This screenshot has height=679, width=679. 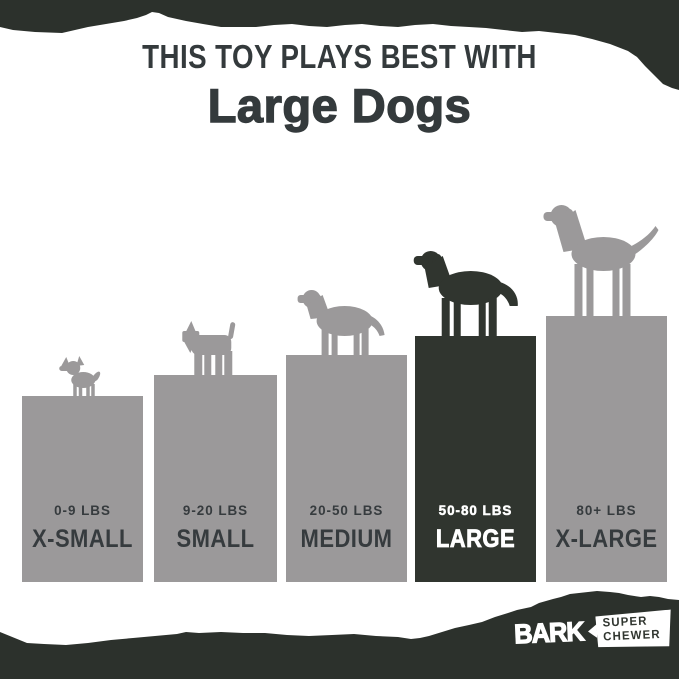 What do you see at coordinates (215, 510) in the screenshot?
I see `weight-range-label: 9-20 LBS` at bounding box center [215, 510].